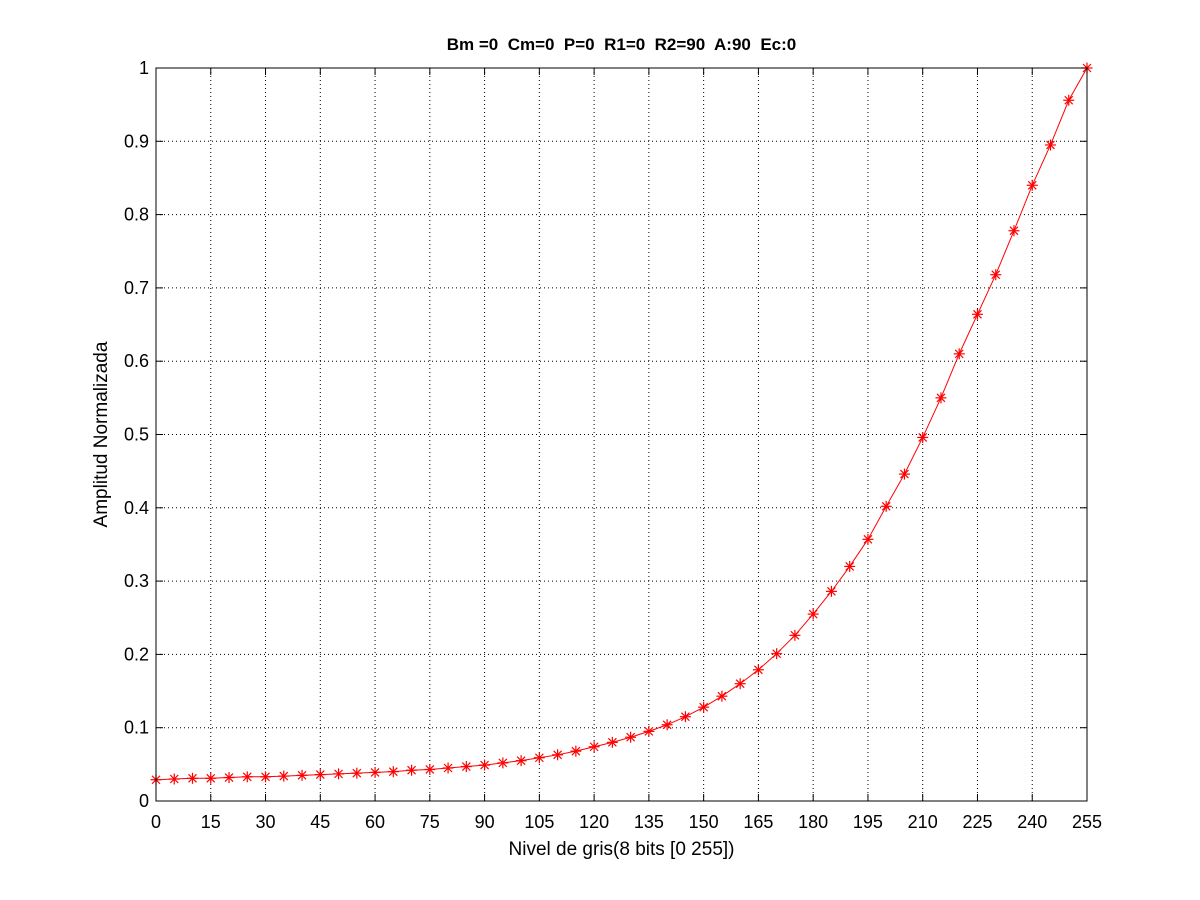 Image resolution: width=1200 pixels, height=900 pixels. What do you see at coordinates (136, 435) in the screenshot?
I see `y-tick-label: 0.5` at bounding box center [136, 435].